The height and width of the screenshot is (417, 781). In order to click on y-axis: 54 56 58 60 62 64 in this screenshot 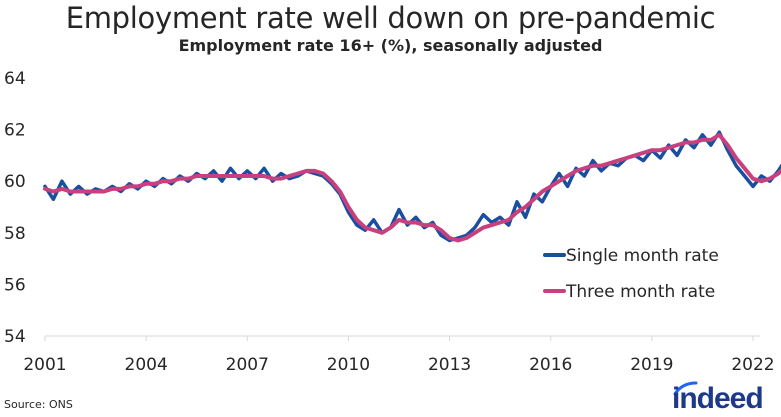, I will do `click(15, 208)`.